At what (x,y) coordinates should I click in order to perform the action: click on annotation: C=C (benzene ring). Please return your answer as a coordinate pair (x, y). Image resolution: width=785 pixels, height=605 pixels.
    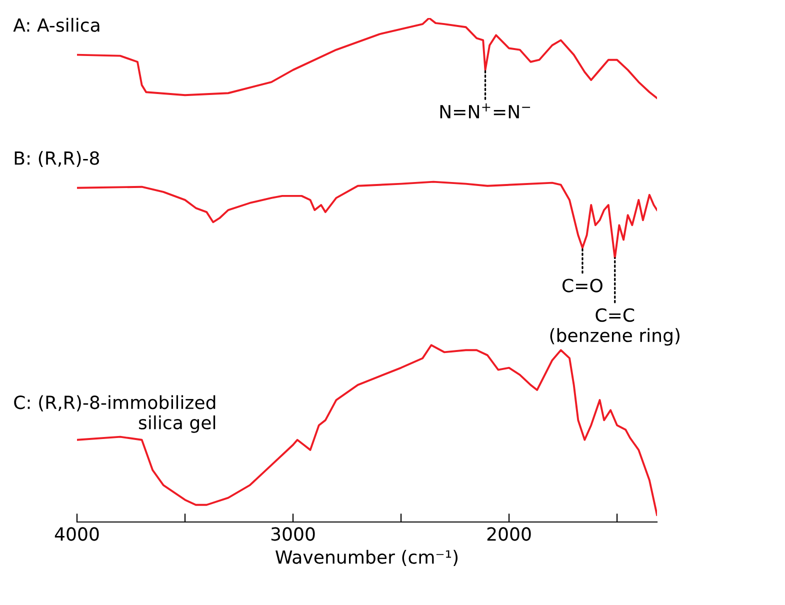
    Looking at the image, I should click on (615, 327).